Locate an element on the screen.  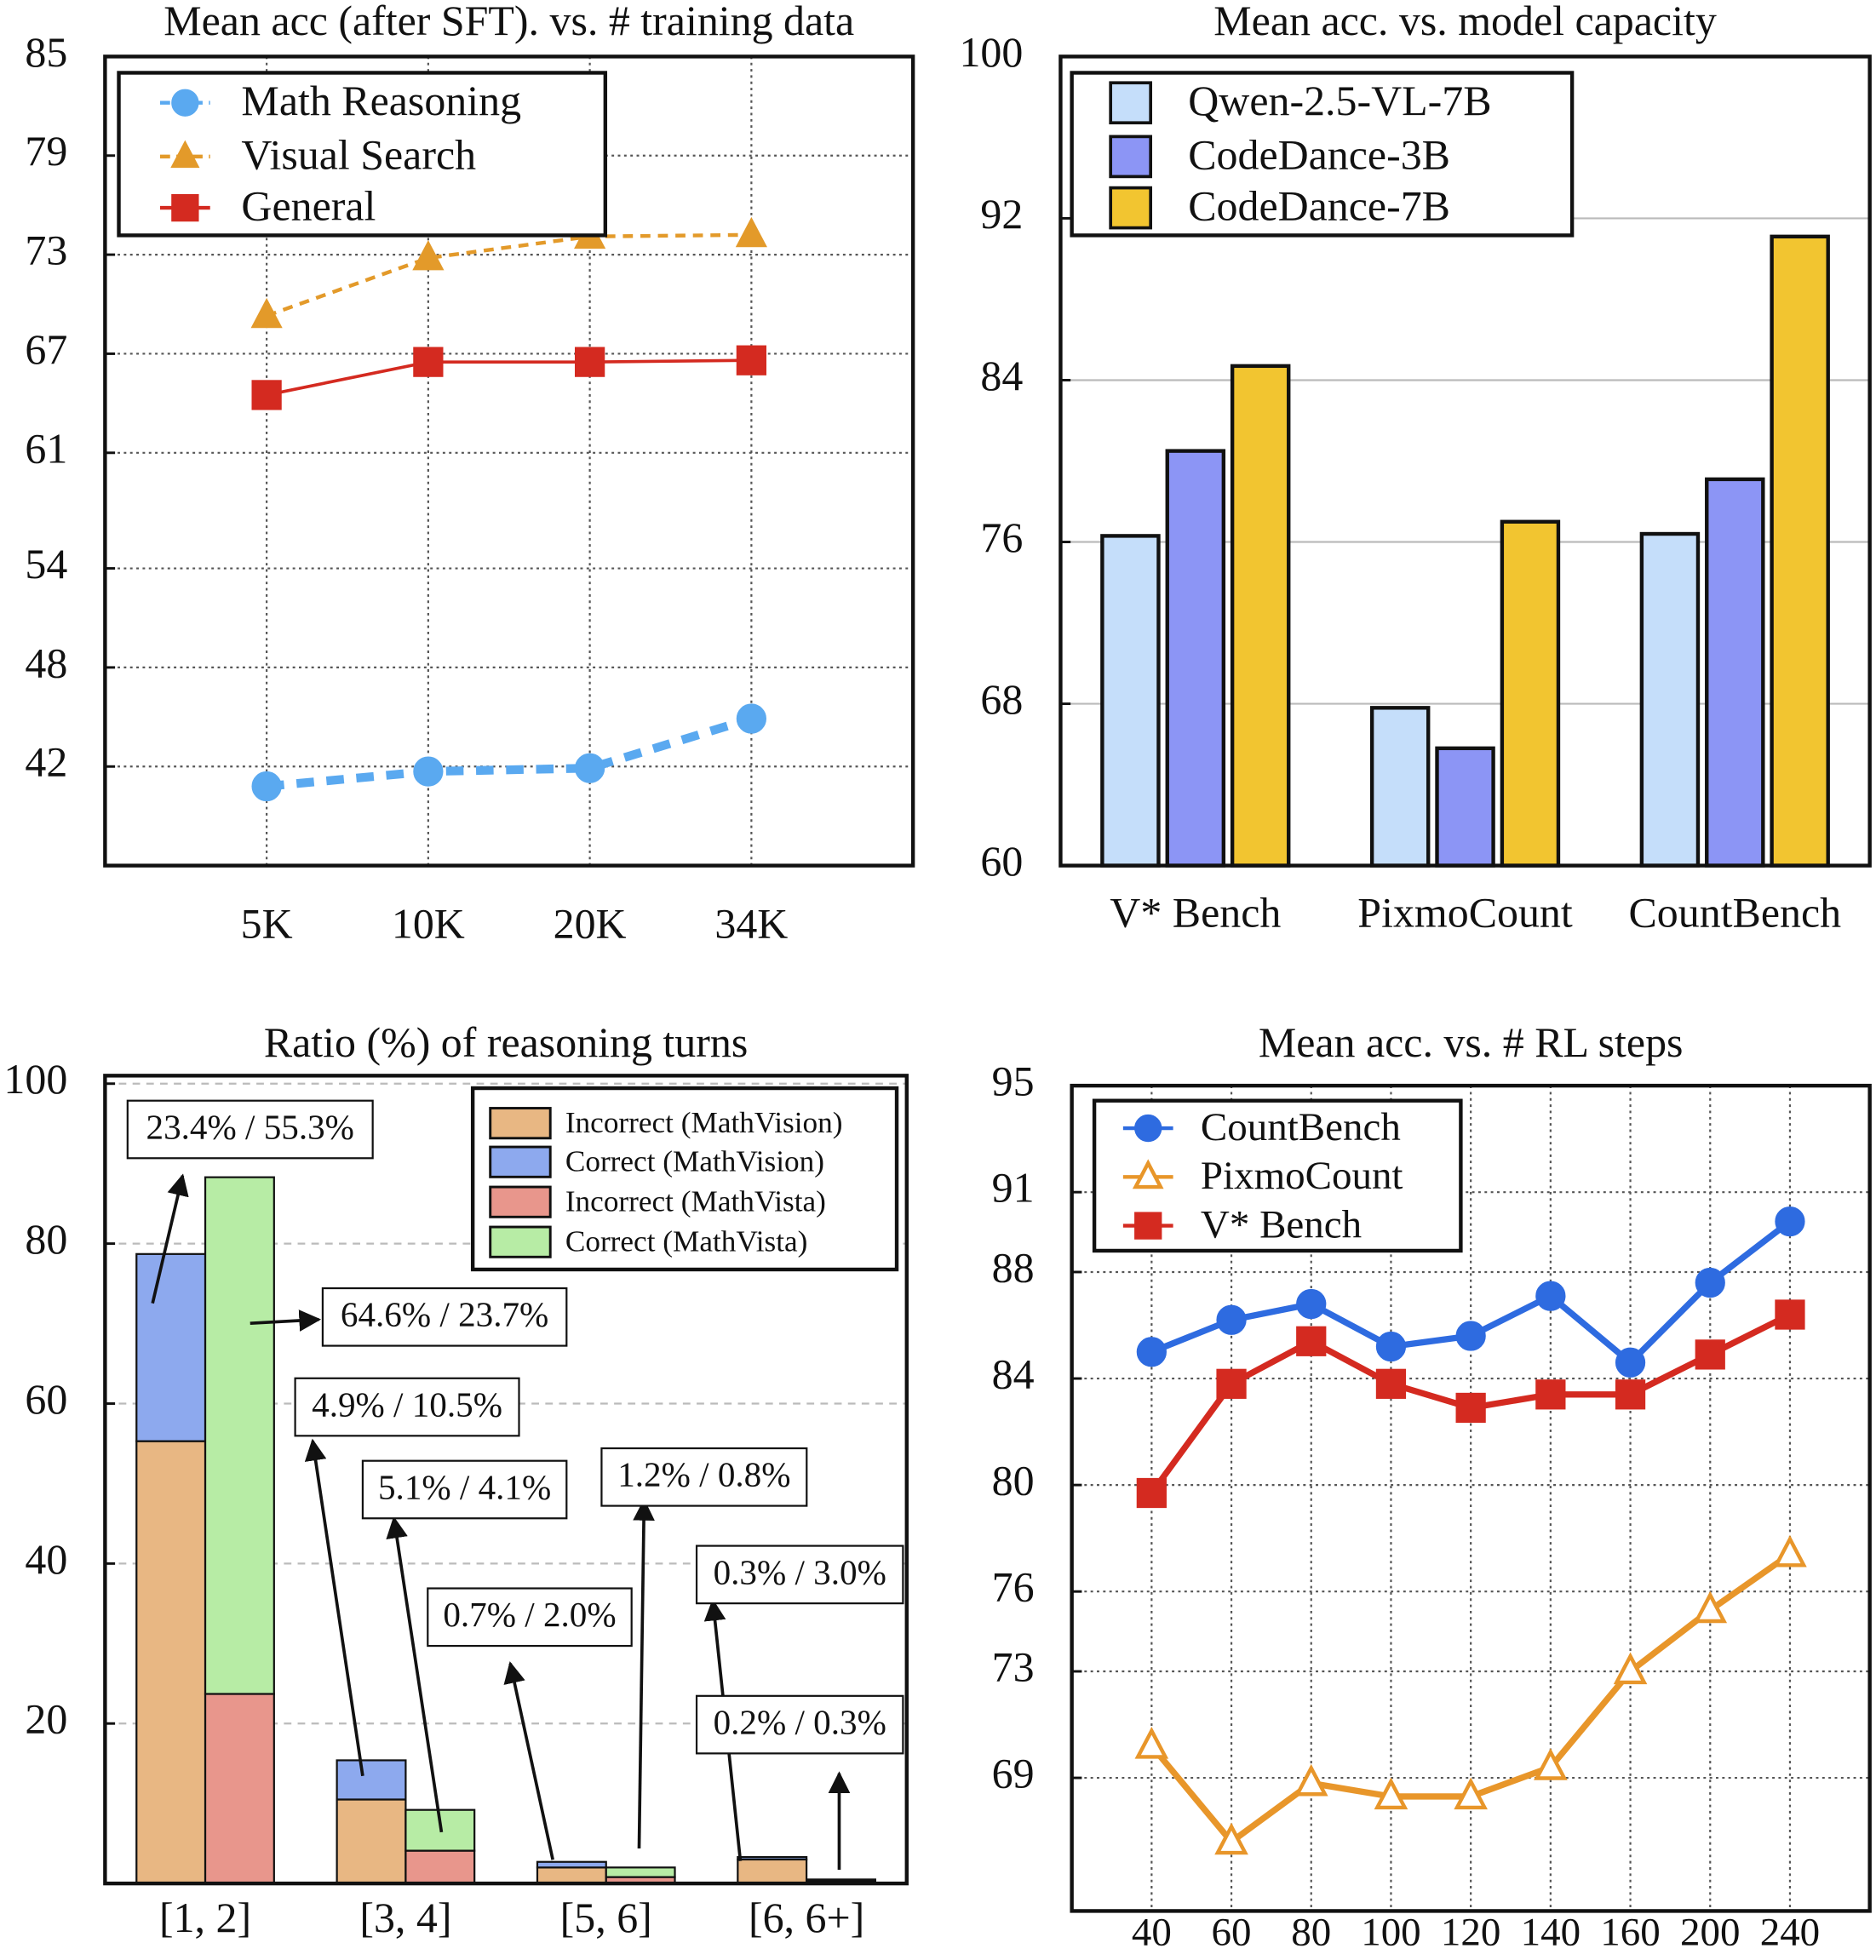
legend-label: Incorrect (MathVision) is located at coordinates (704, 1122).